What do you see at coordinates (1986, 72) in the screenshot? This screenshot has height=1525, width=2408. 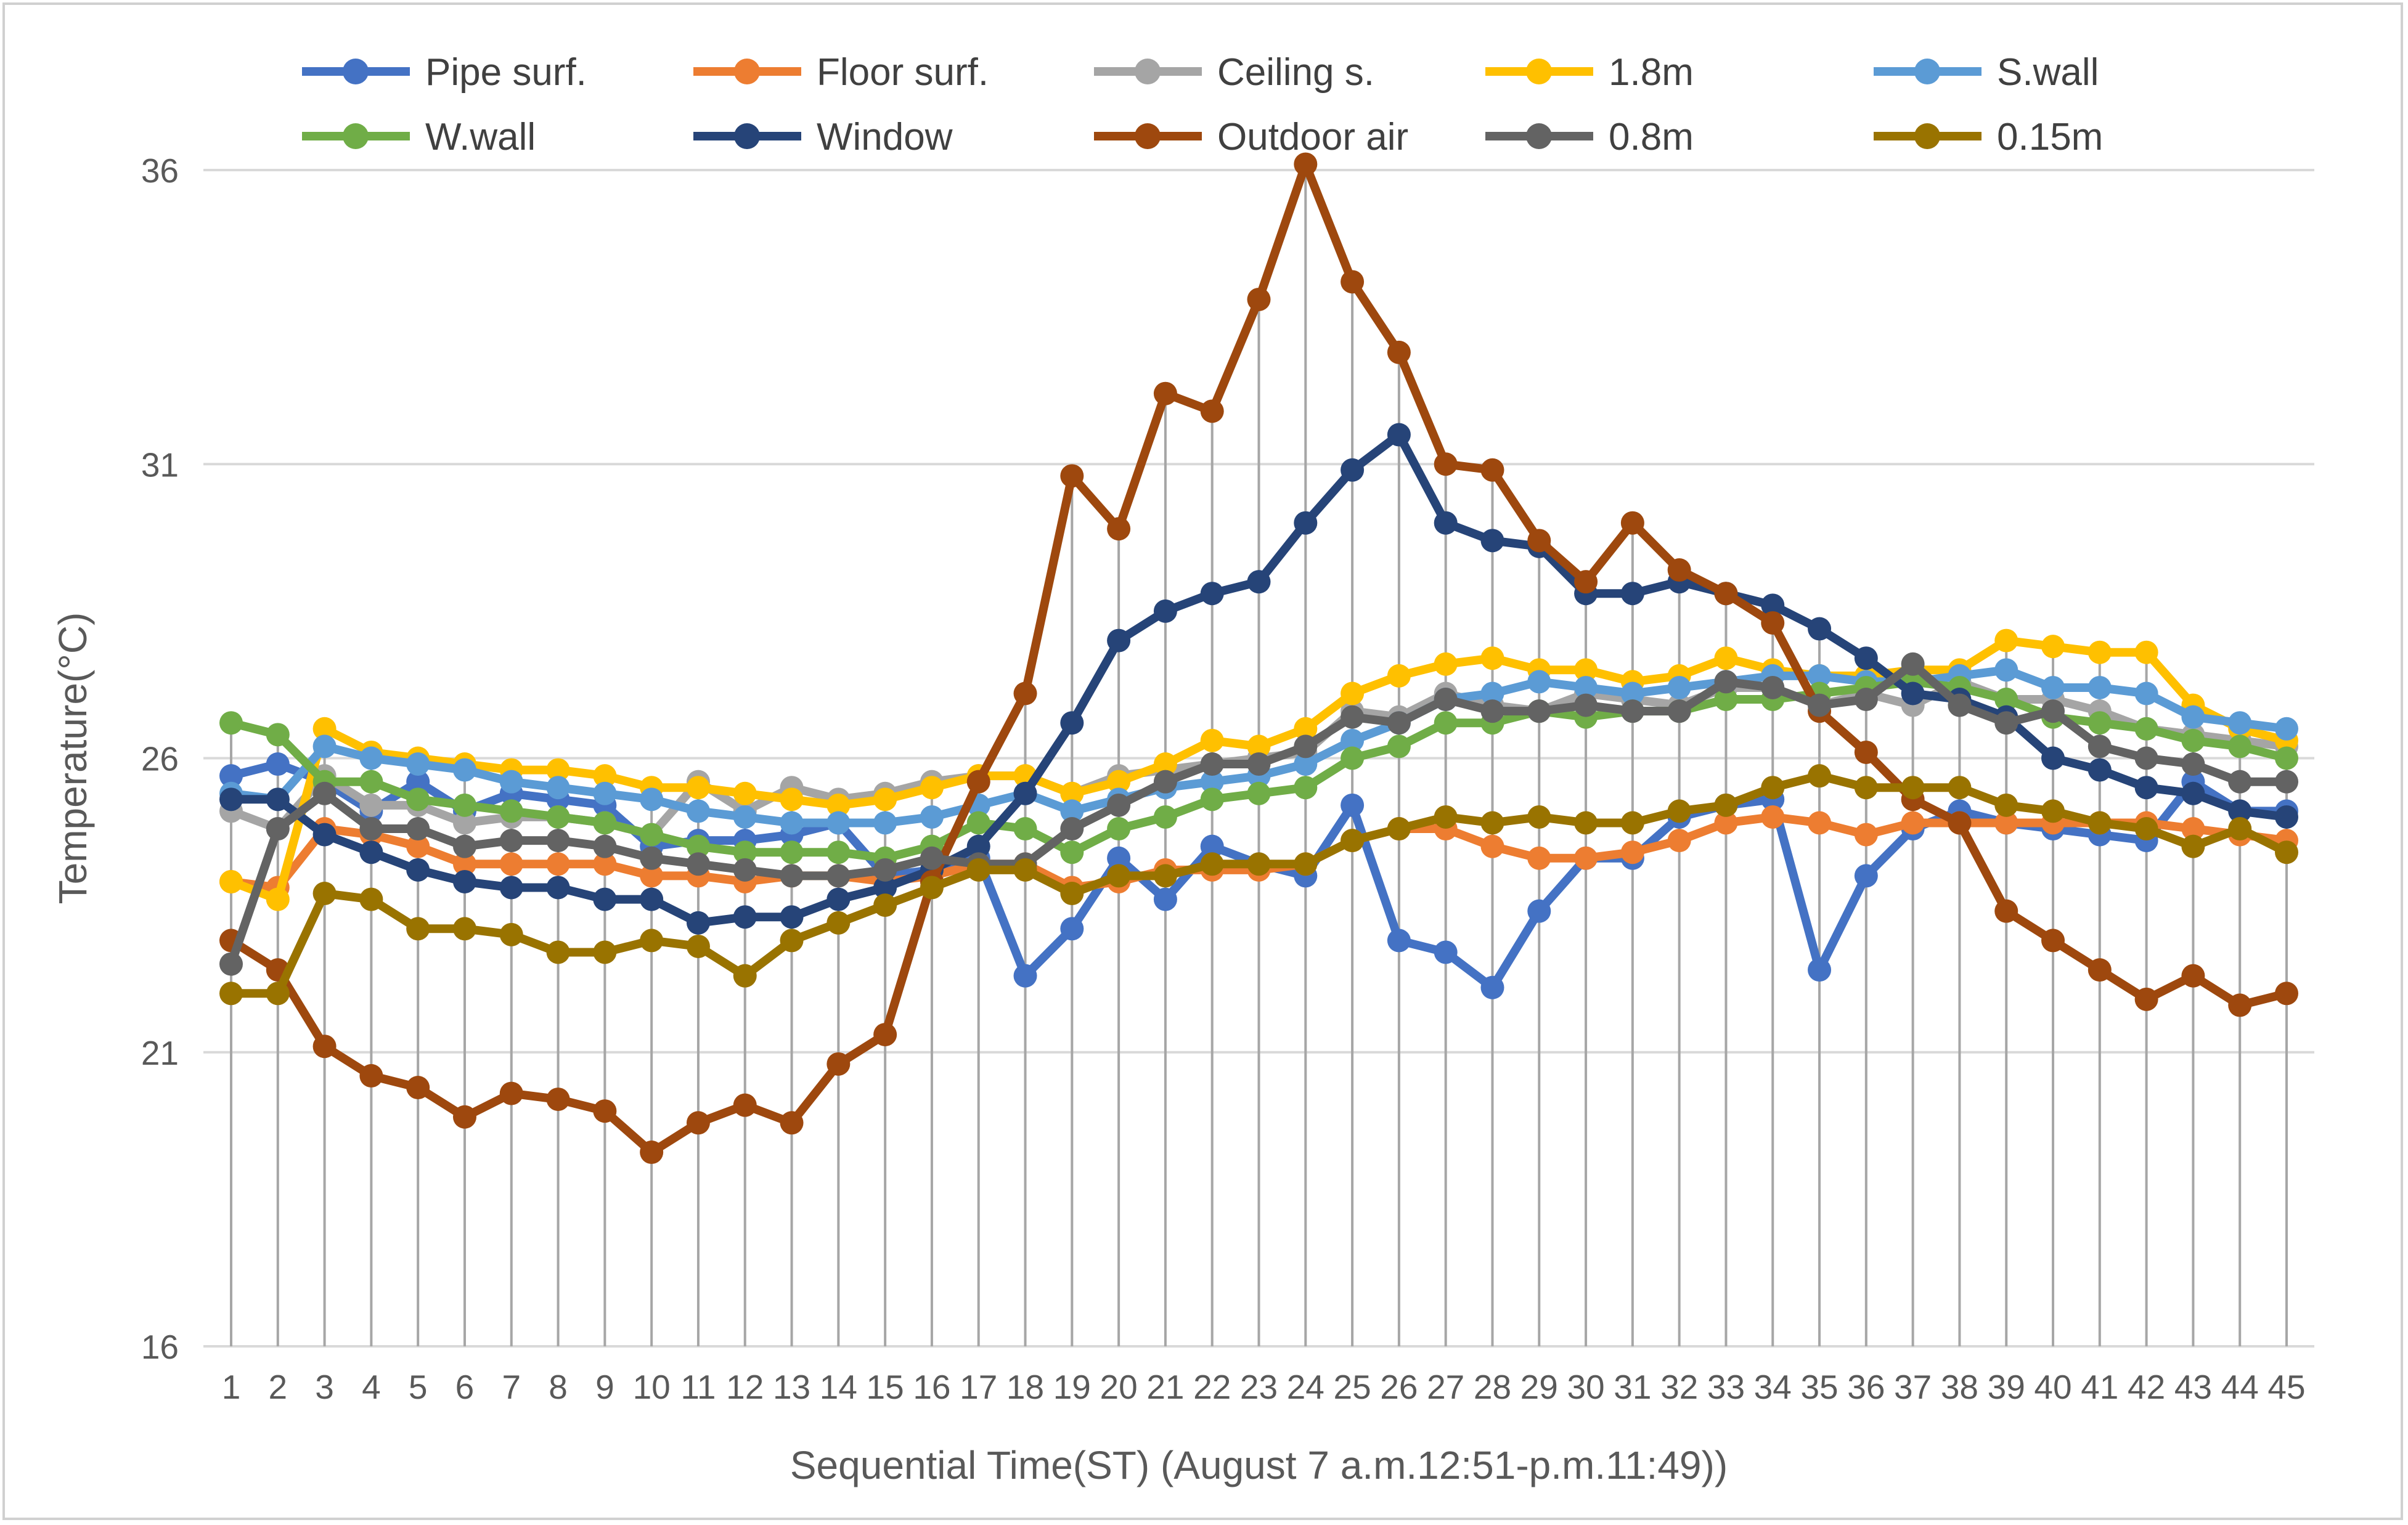 I see `legend-item: S.wall` at bounding box center [1986, 72].